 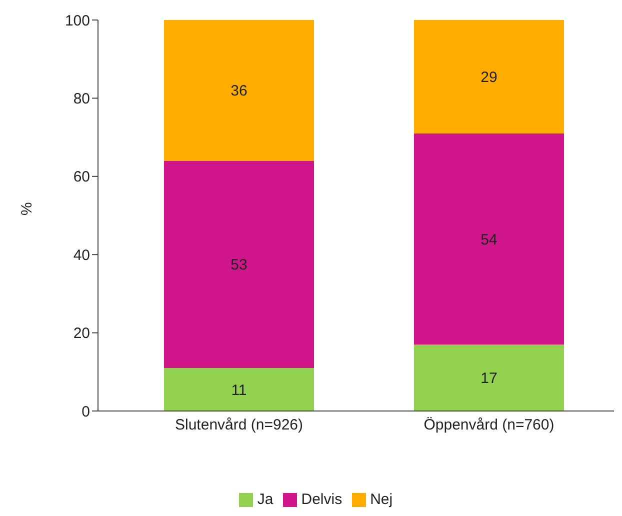 I want to click on data-label: 29, so click(x=489, y=77).